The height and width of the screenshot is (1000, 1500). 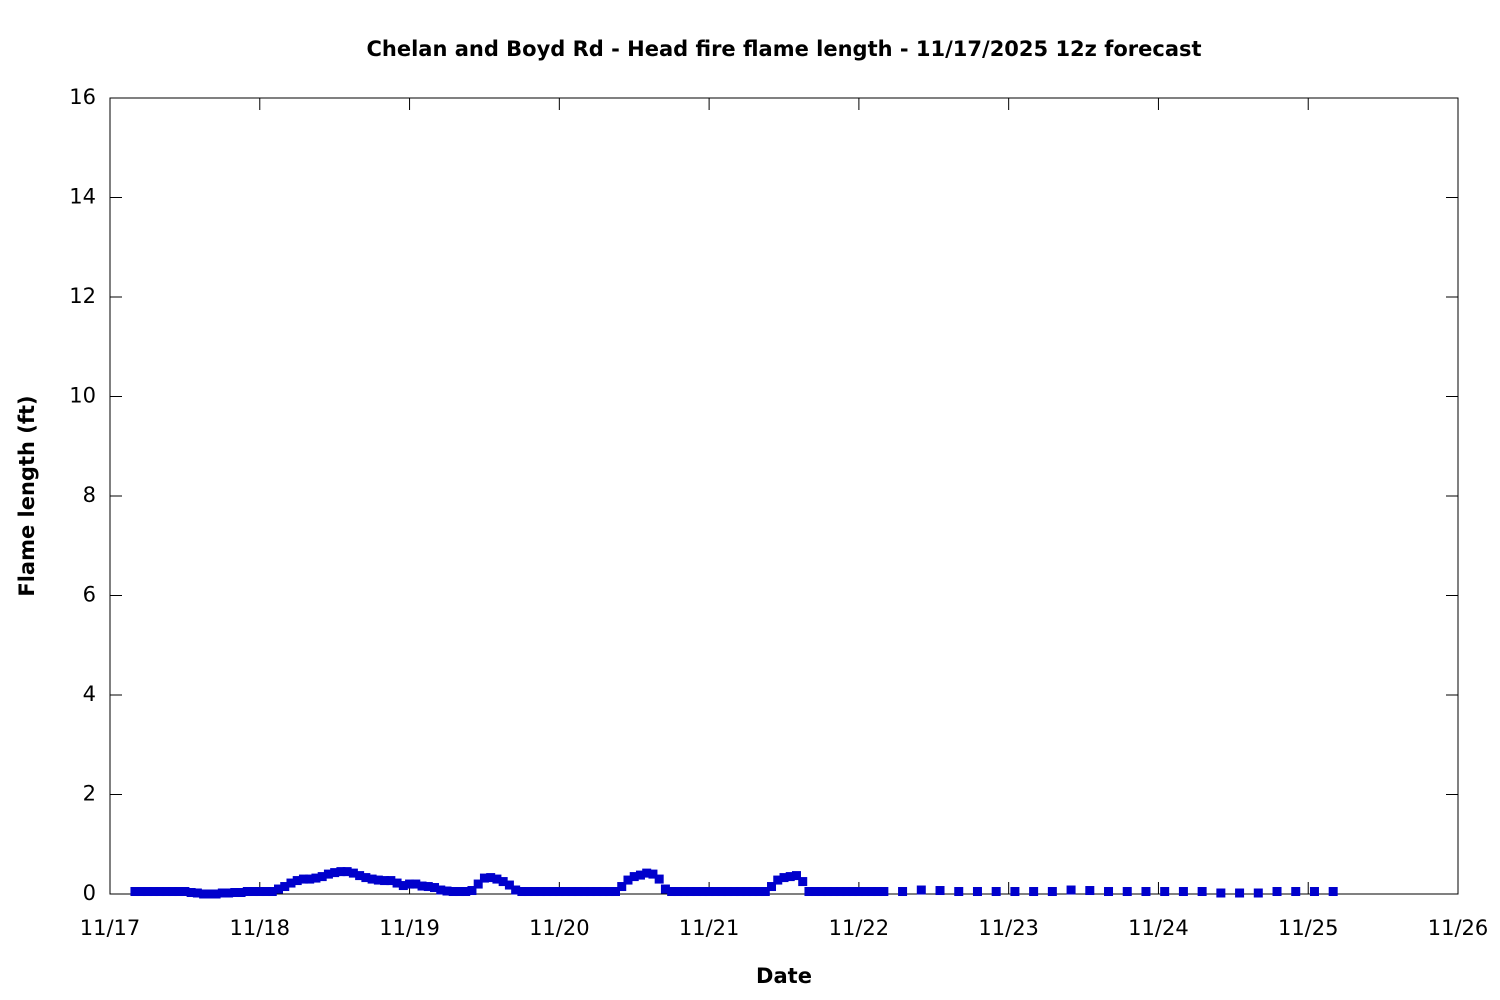 What do you see at coordinates (1158, 928) in the screenshot?
I see `x-tick-label: 11/24` at bounding box center [1158, 928].